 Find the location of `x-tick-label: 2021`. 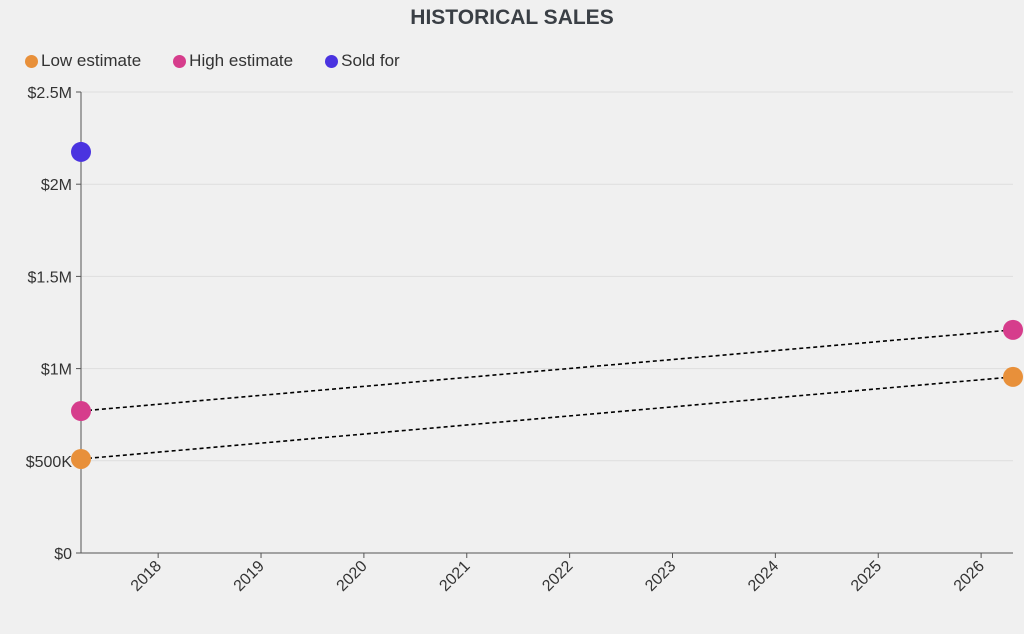

x-tick-label: 2021 is located at coordinates (454, 576).